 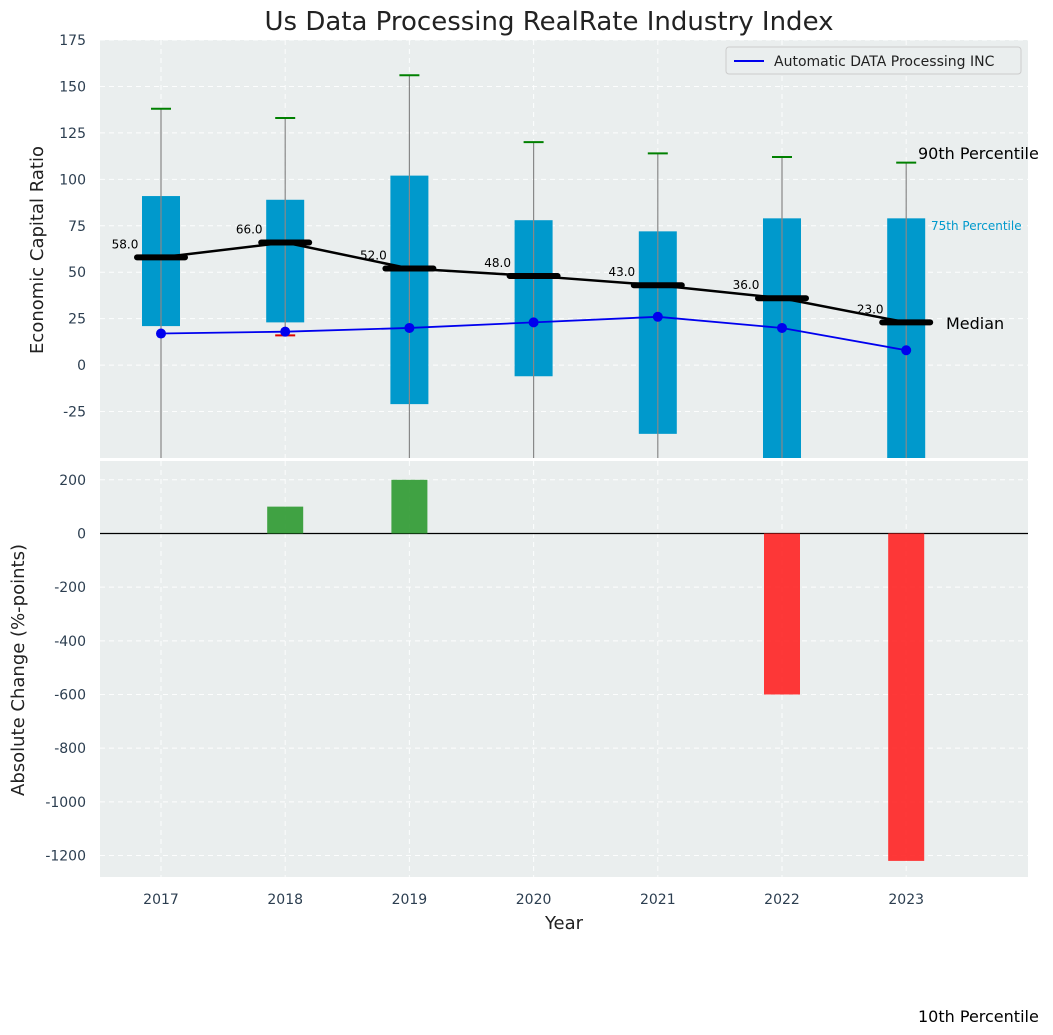 I want to click on x-tick-label: 2023, so click(x=906, y=900).